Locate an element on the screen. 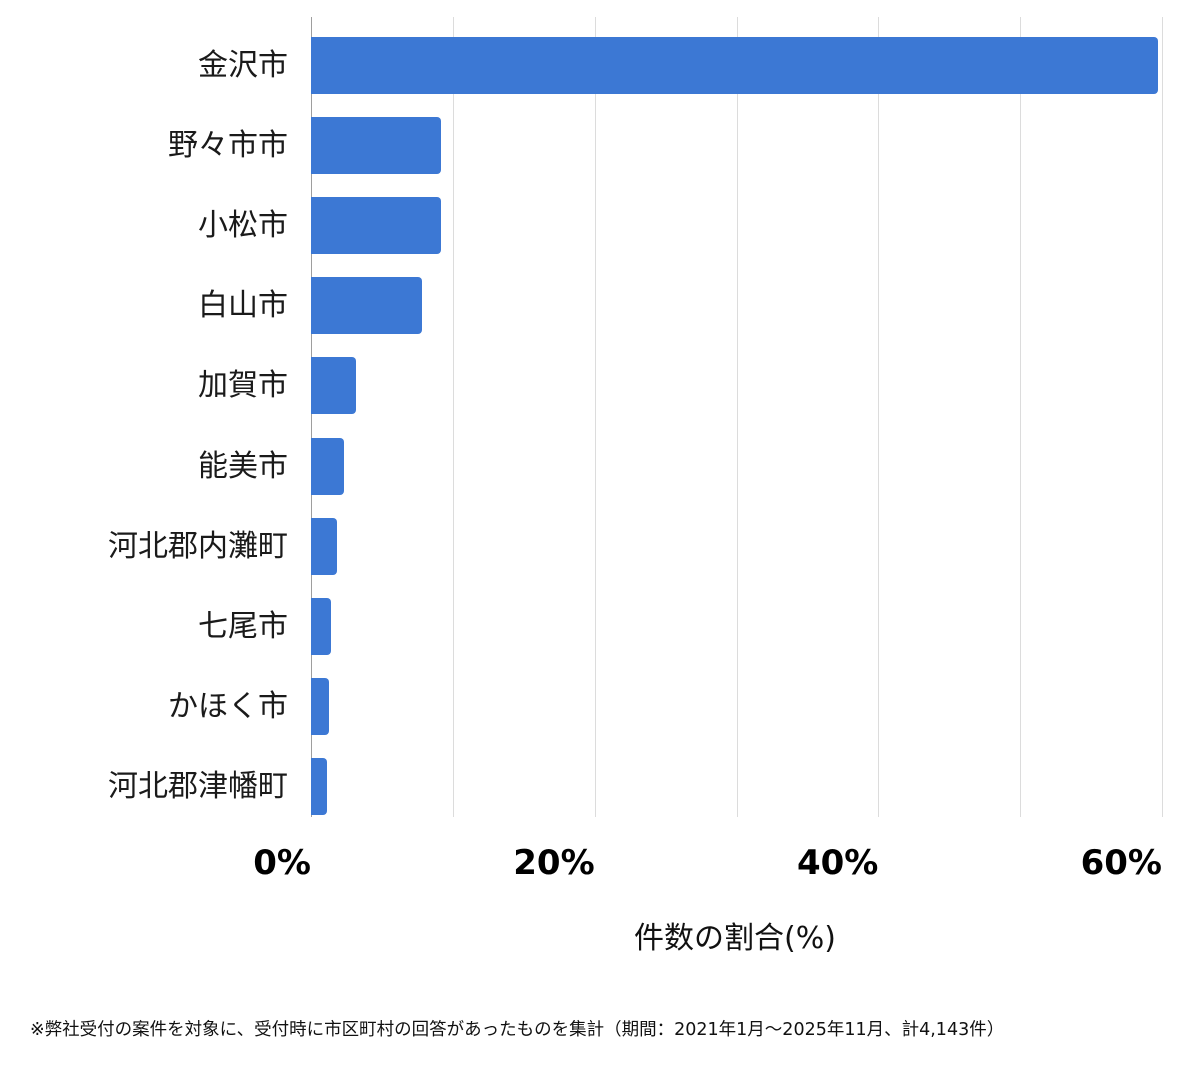 The height and width of the screenshot is (1069, 1200). category-label: 金沢市 is located at coordinates (243, 65).